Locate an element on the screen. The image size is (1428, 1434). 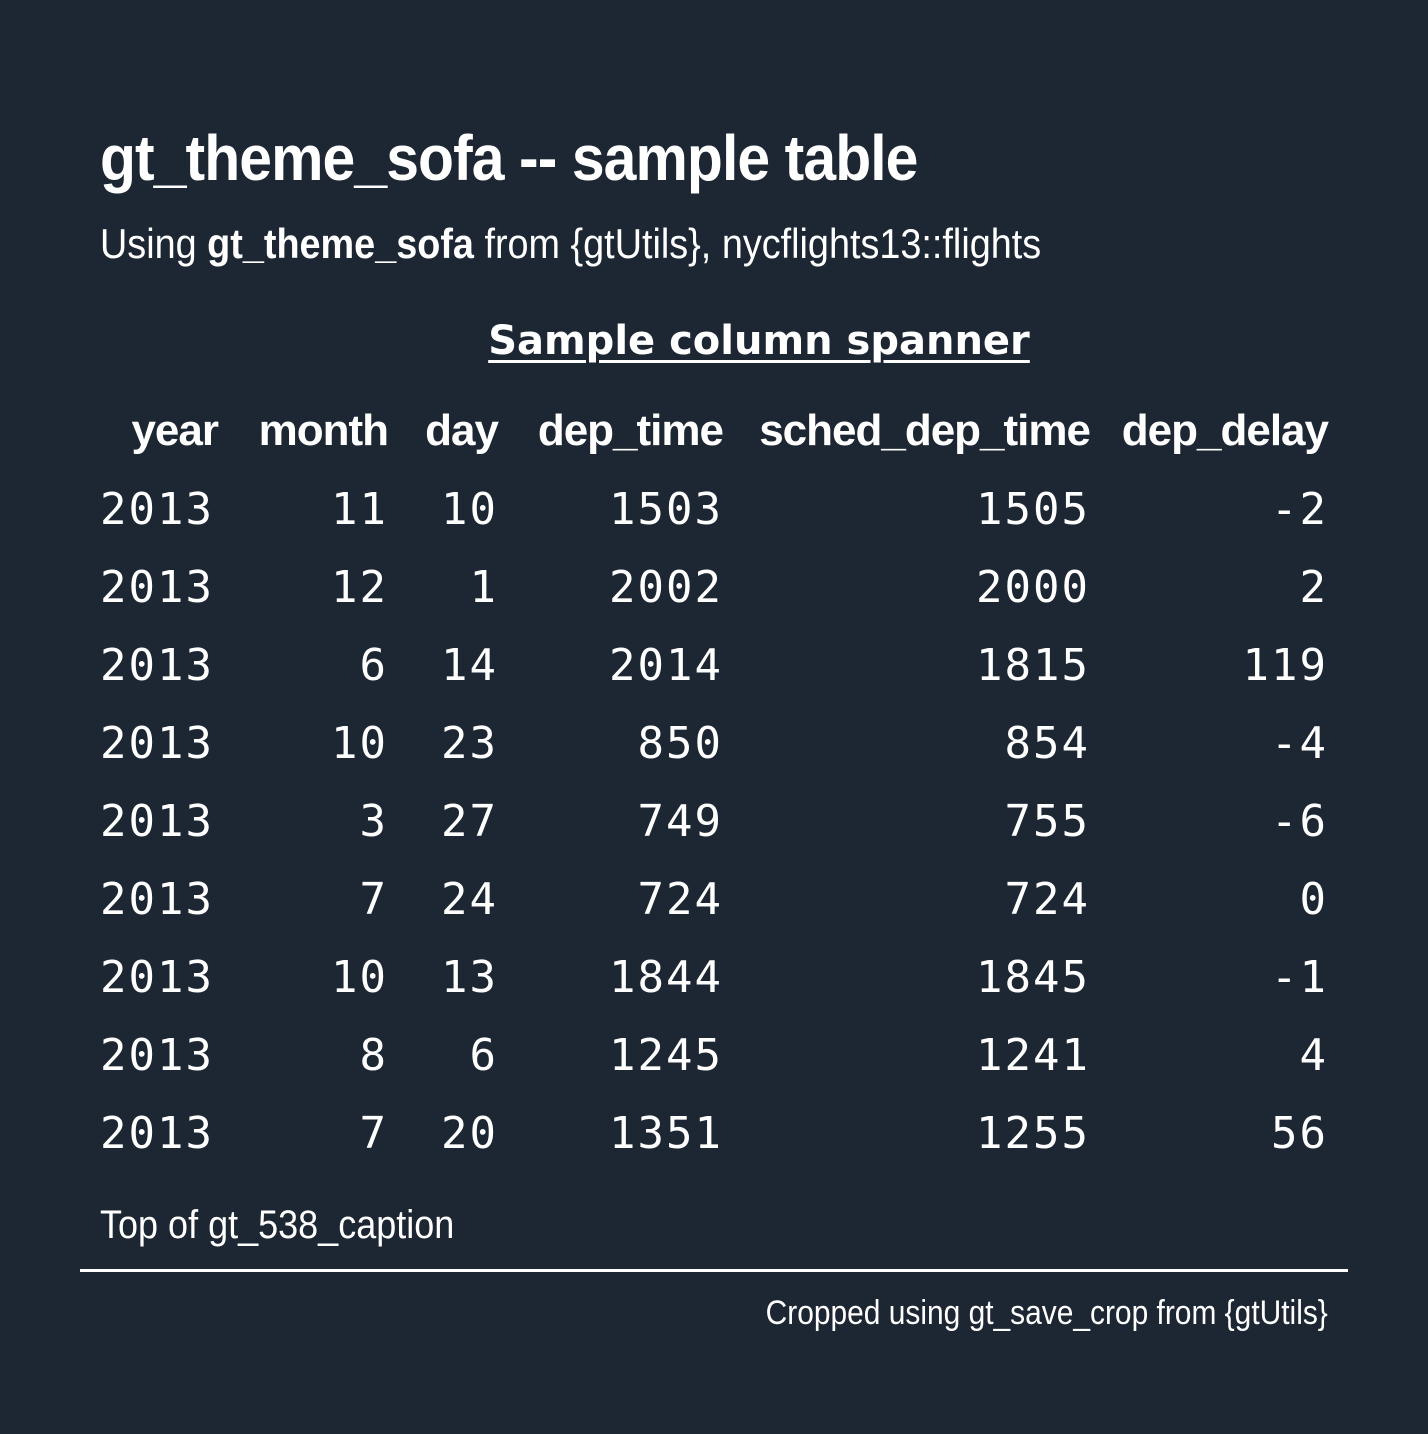
cell-dep-delay: 119 is located at coordinates (1285, 665).